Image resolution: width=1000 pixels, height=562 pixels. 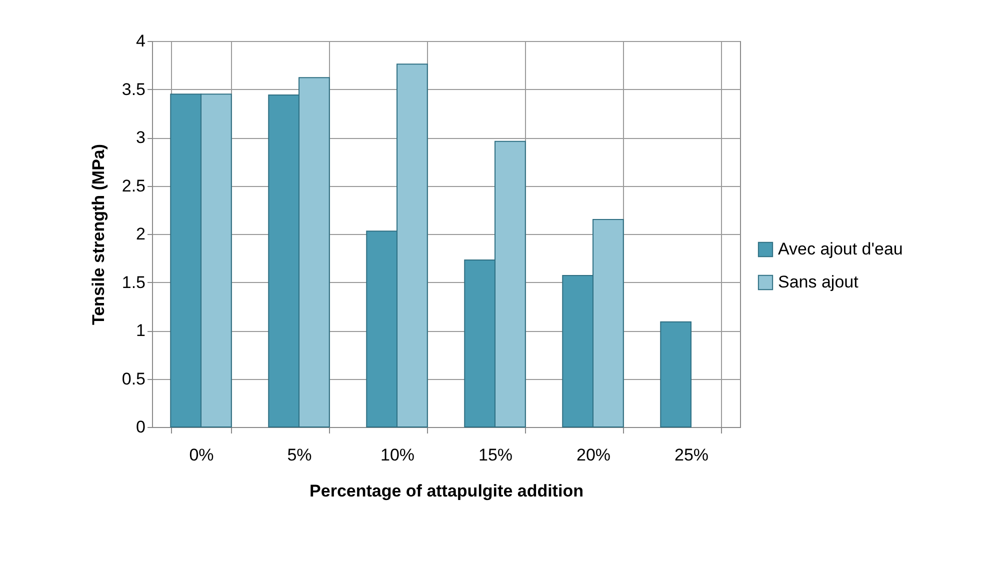 I want to click on y-tick-label: 4, so click(x=141, y=41).